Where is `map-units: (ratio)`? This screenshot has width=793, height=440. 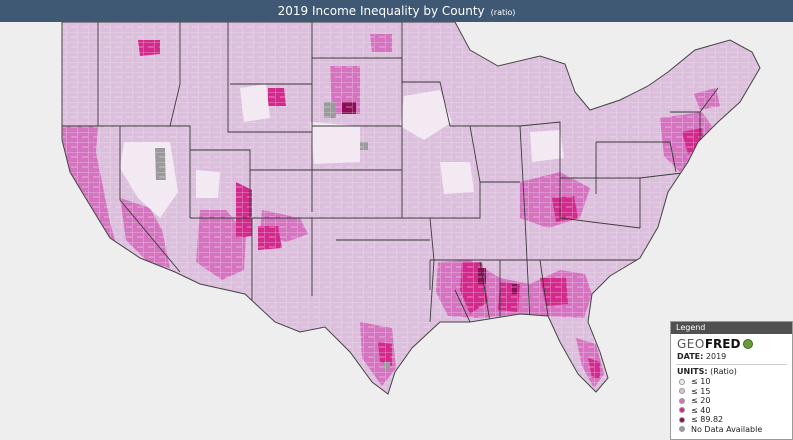
map-units: (ratio) is located at coordinates (503, 12).